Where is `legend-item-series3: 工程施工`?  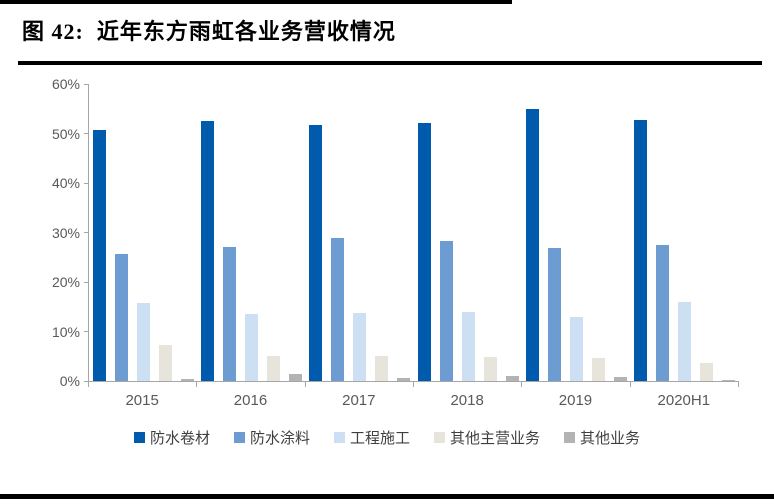 legend-item-series3: 工程施工 is located at coordinates (371, 437).